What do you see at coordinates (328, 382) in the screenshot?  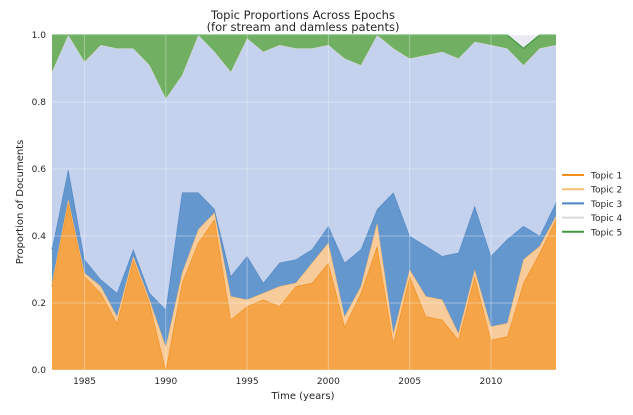 I see `x-tick-label: 2000` at bounding box center [328, 382].